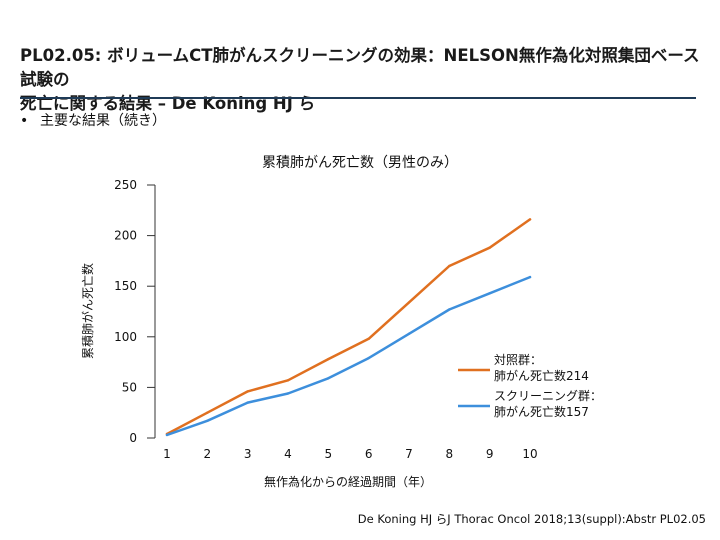 This screenshot has width=720, height=540. Describe the element at coordinates (518, 360) in the screenshot. I see `legend-label-line1: 対照群：` at that location.